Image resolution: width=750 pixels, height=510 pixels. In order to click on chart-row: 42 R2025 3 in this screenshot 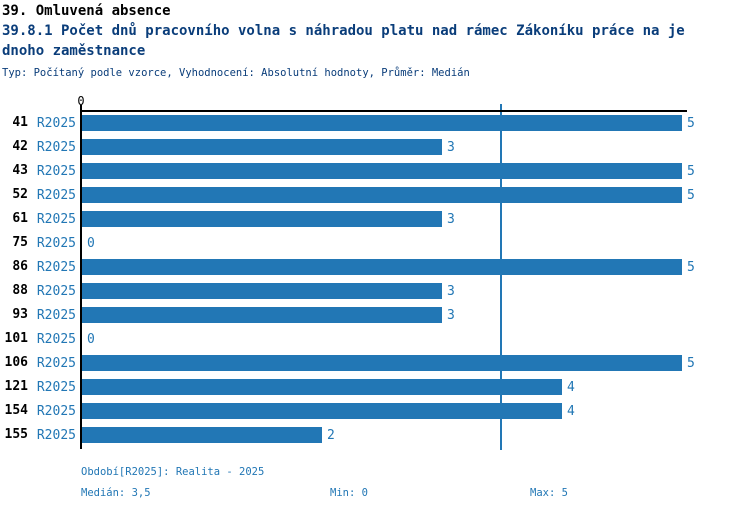, I will do `click(375, 147)`.